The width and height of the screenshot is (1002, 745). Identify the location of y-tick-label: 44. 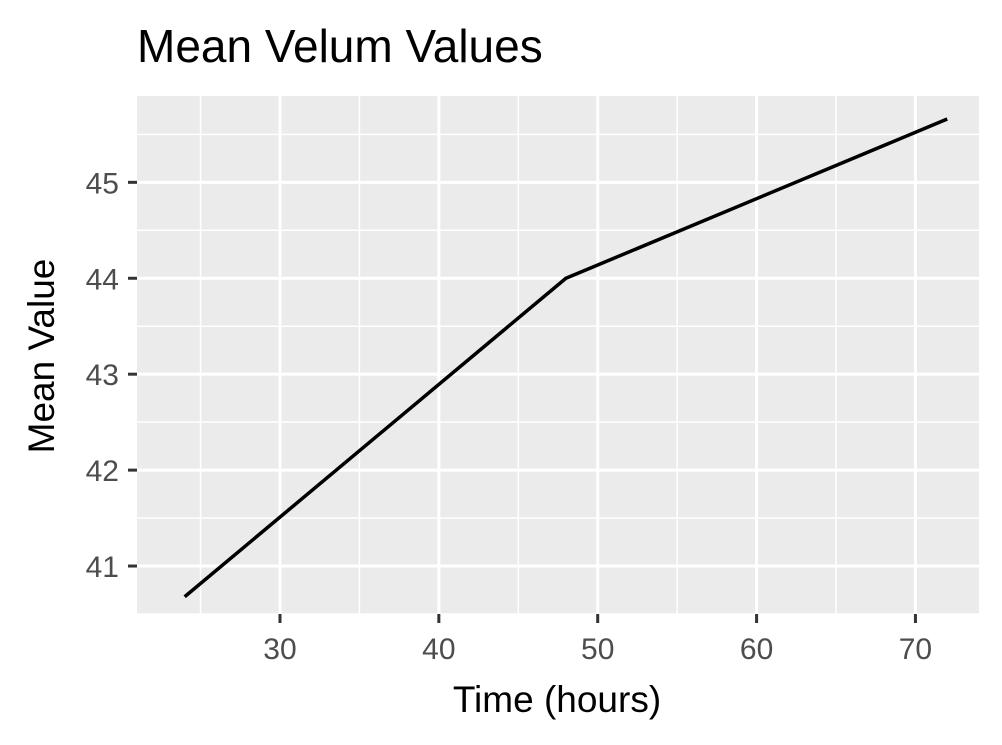
(102, 279).